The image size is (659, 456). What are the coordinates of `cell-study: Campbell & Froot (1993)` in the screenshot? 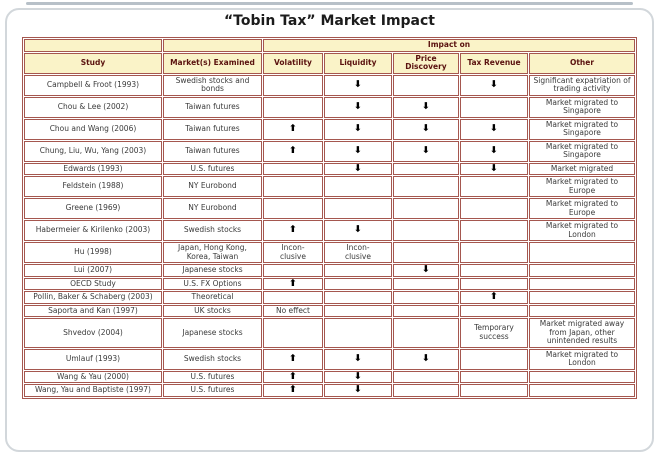 It's located at (92, 85).